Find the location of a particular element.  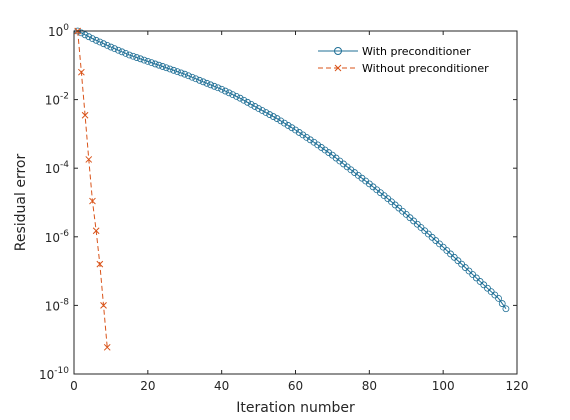

y-tick-label: 10⁻⁶ is located at coordinates (57, 237).